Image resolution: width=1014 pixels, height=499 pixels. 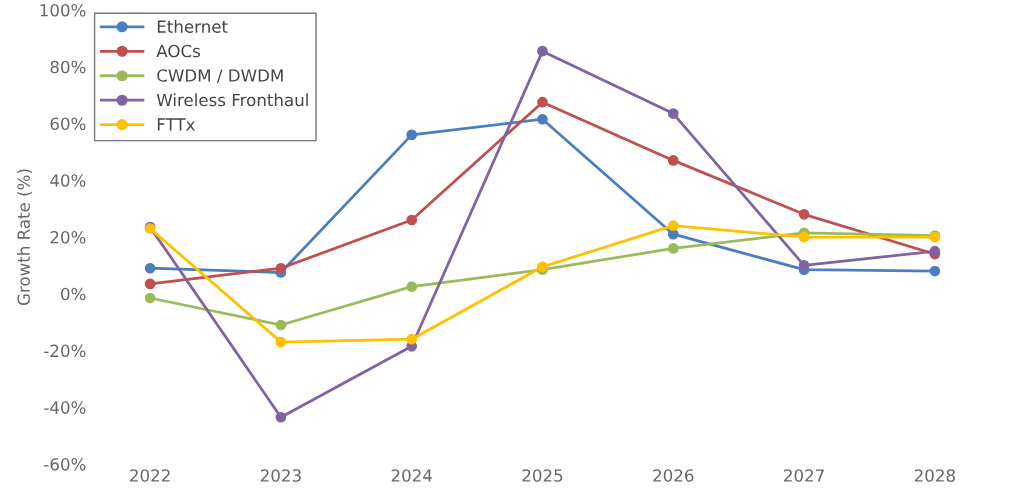 I want to click on x-tick-label: 2026, so click(x=673, y=475).